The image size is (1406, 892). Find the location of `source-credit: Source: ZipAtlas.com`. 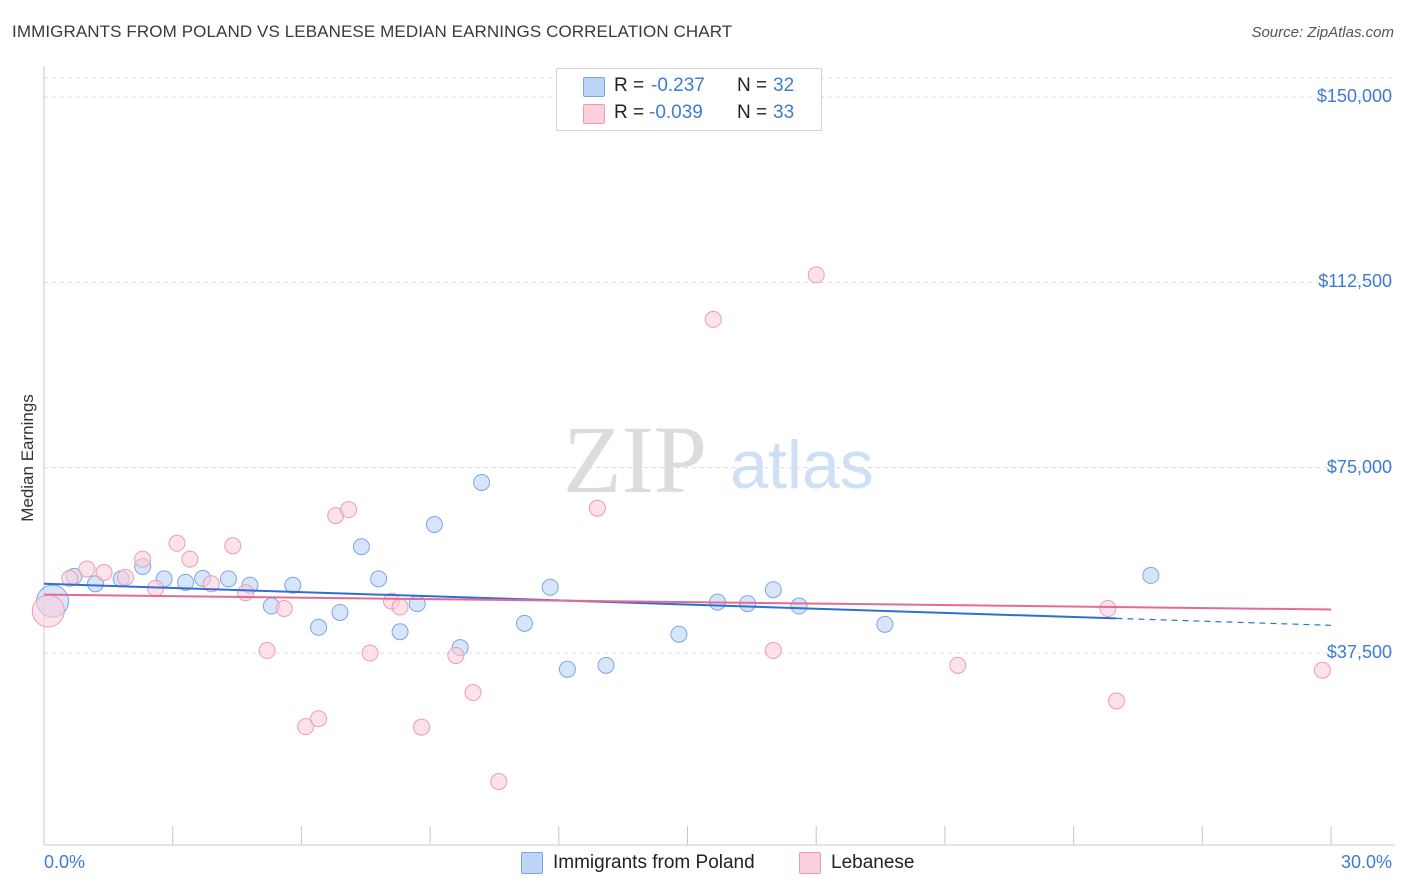

source-credit: Source: ZipAtlas.com is located at coordinates (1322, 32).